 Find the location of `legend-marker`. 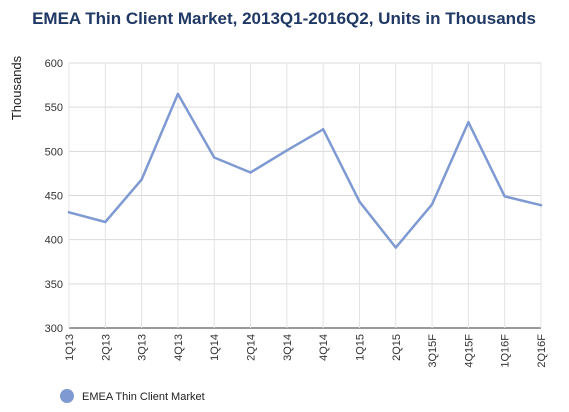

legend-marker is located at coordinates (67, 396).